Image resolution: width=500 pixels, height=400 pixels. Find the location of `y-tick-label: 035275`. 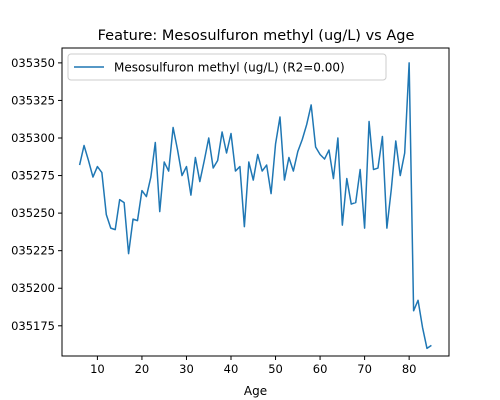

y-tick-label: 035275 is located at coordinates (33, 176).